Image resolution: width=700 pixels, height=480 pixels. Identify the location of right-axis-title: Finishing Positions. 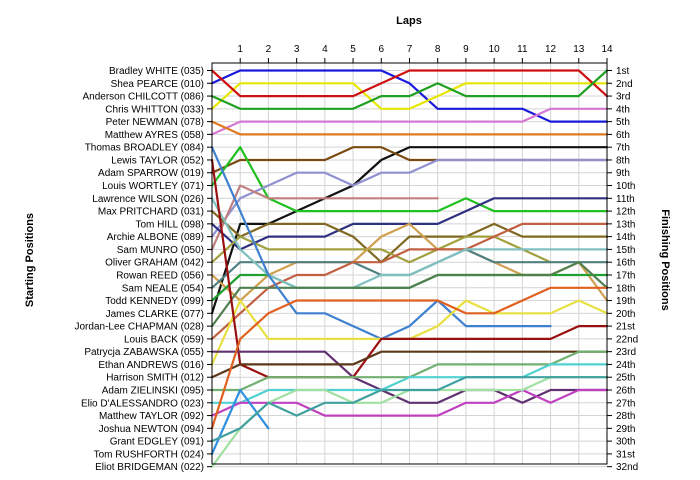
(665, 259).